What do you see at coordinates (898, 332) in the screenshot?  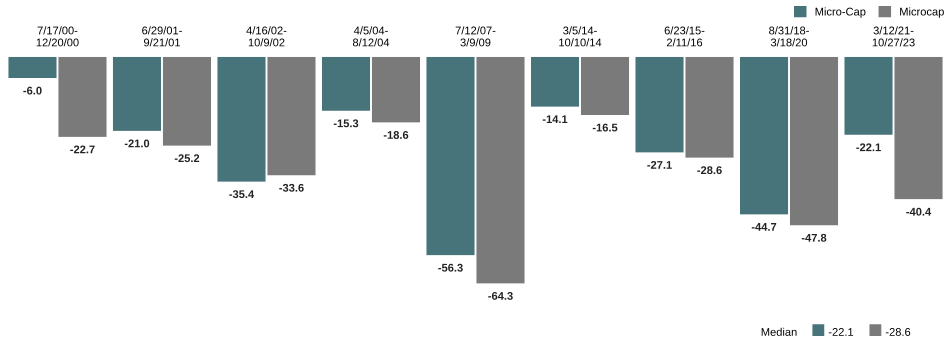 I see `text: -28.6` at bounding box center [898, 332].